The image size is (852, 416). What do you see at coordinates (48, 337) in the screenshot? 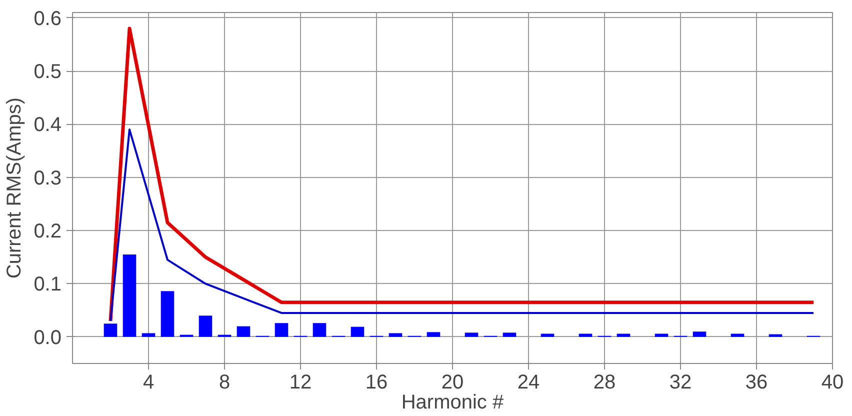
I see `y-tick-label: 0.0` at bounding box center [48, 337].